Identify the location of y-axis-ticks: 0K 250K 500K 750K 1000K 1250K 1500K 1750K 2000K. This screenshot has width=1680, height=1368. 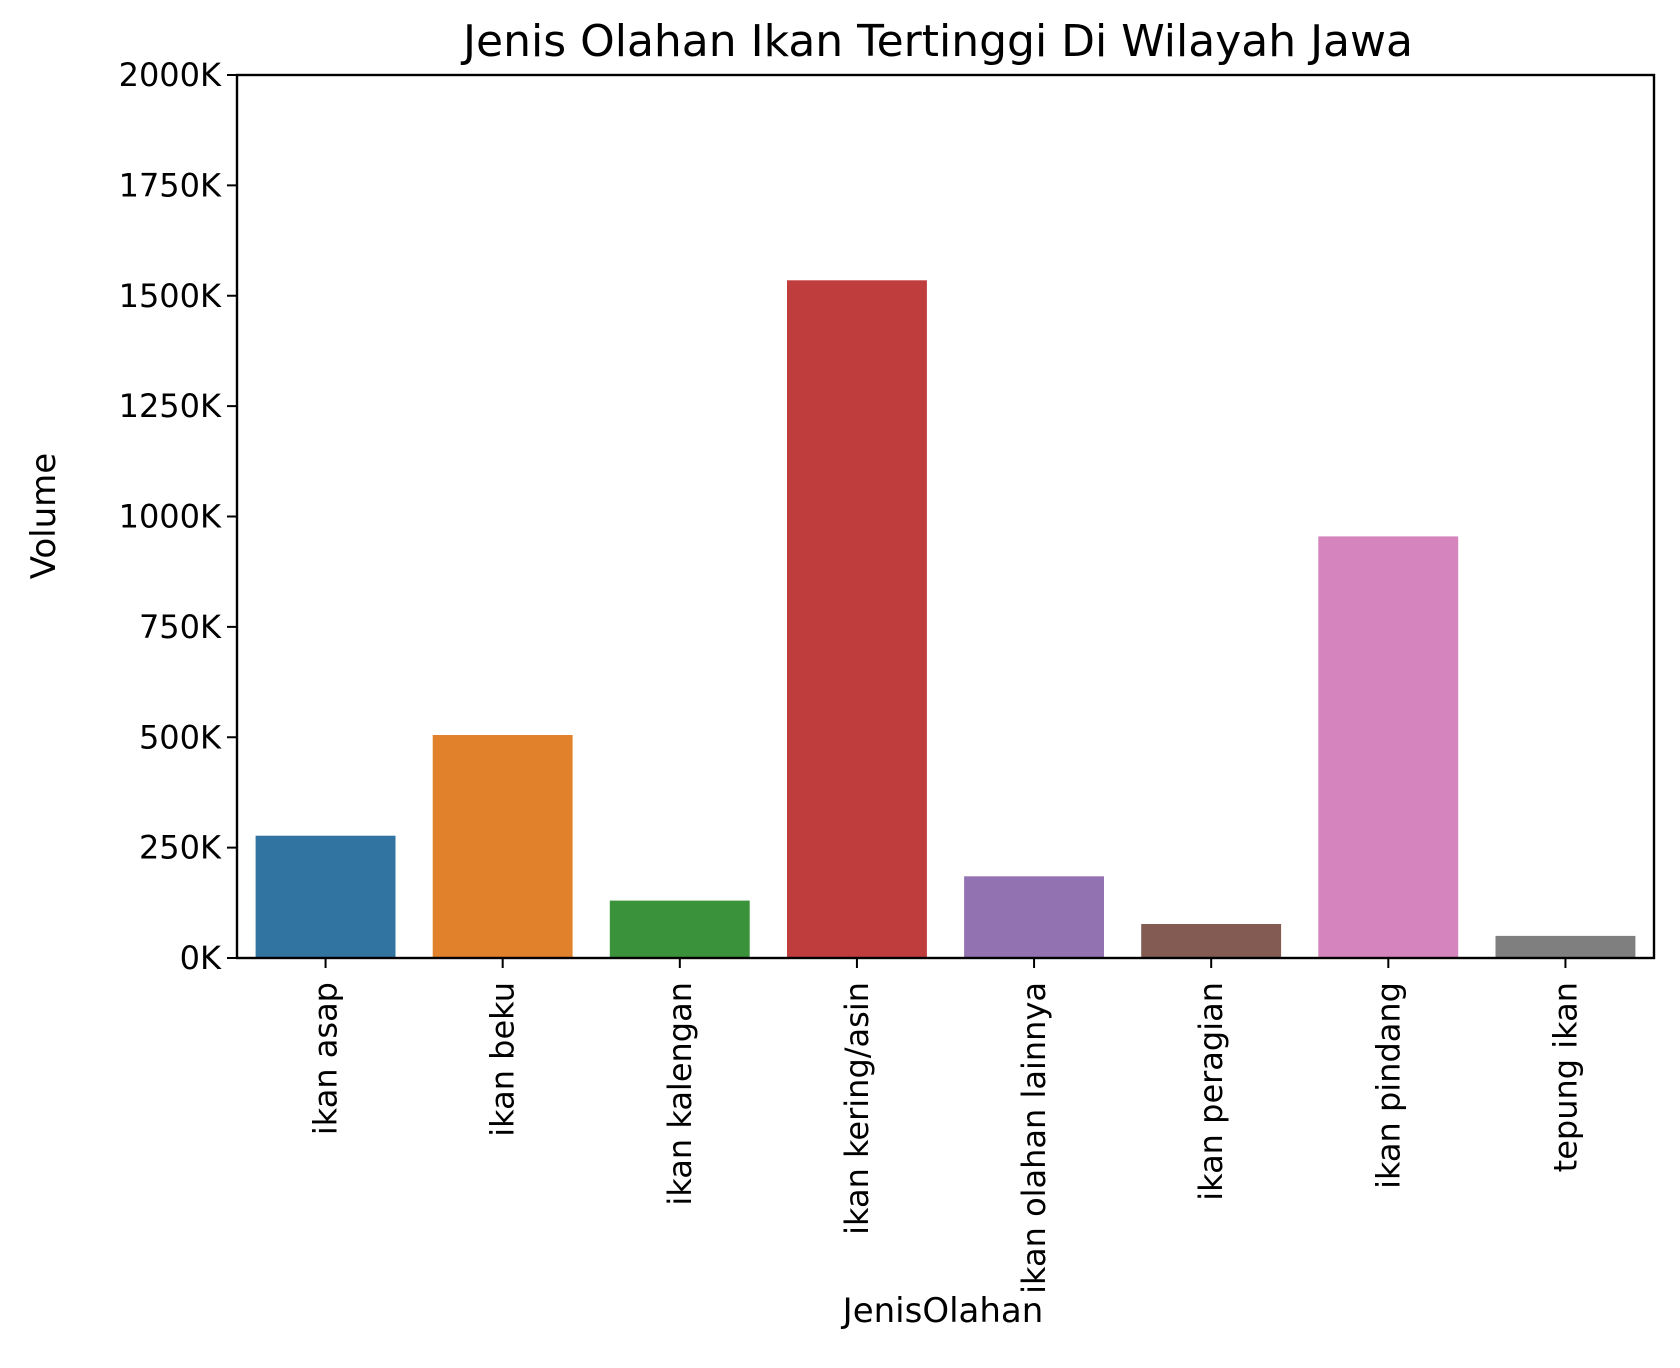
(178, 516).